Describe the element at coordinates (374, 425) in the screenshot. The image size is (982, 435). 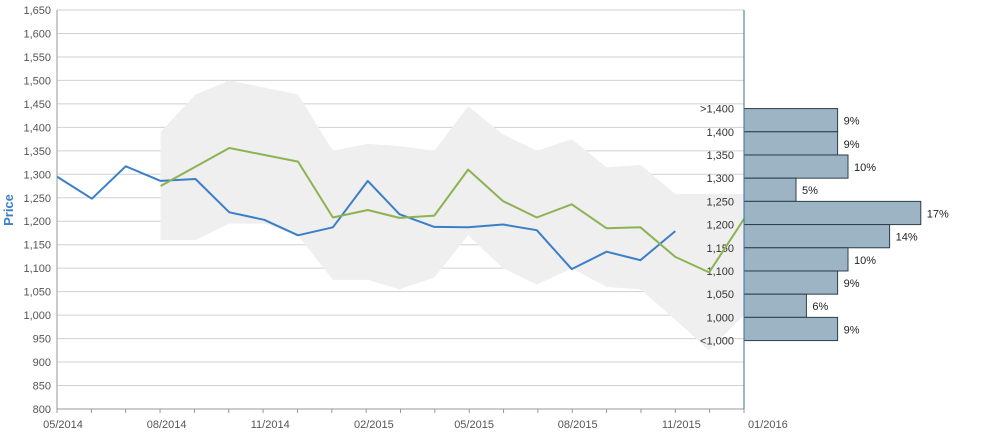
I see `x-tick-label: 02/2015` at that location.